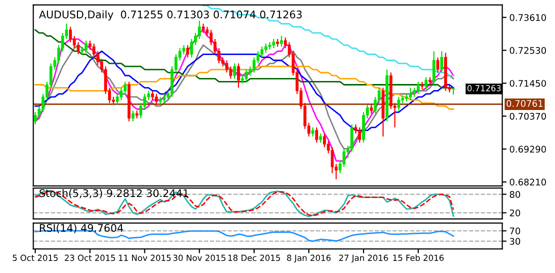 This screenshot has width=555, height=273. Describe the element at coordinates (254, 257) in the screenshot. I see `x-tick-label: 18 Dec 2015` at that location.